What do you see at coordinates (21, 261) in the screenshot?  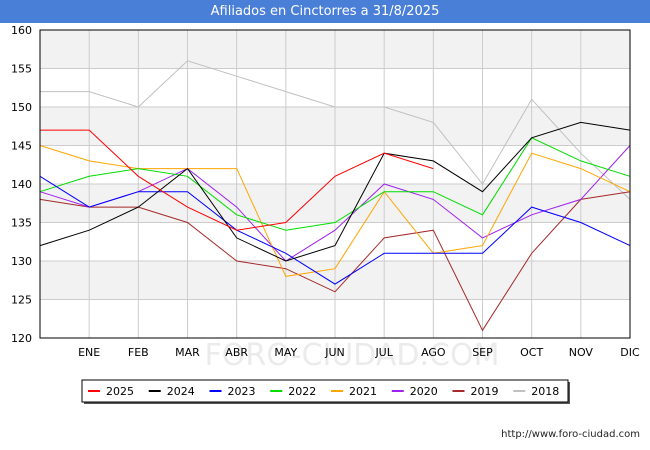 I see `y-tick-label: 130` at bounding box center [21, 261].